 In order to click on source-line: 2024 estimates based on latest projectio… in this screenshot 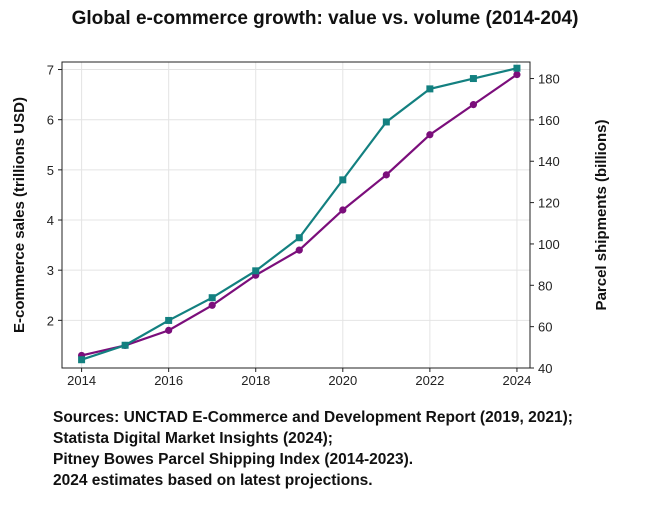, I will do `click(213, 480)`.